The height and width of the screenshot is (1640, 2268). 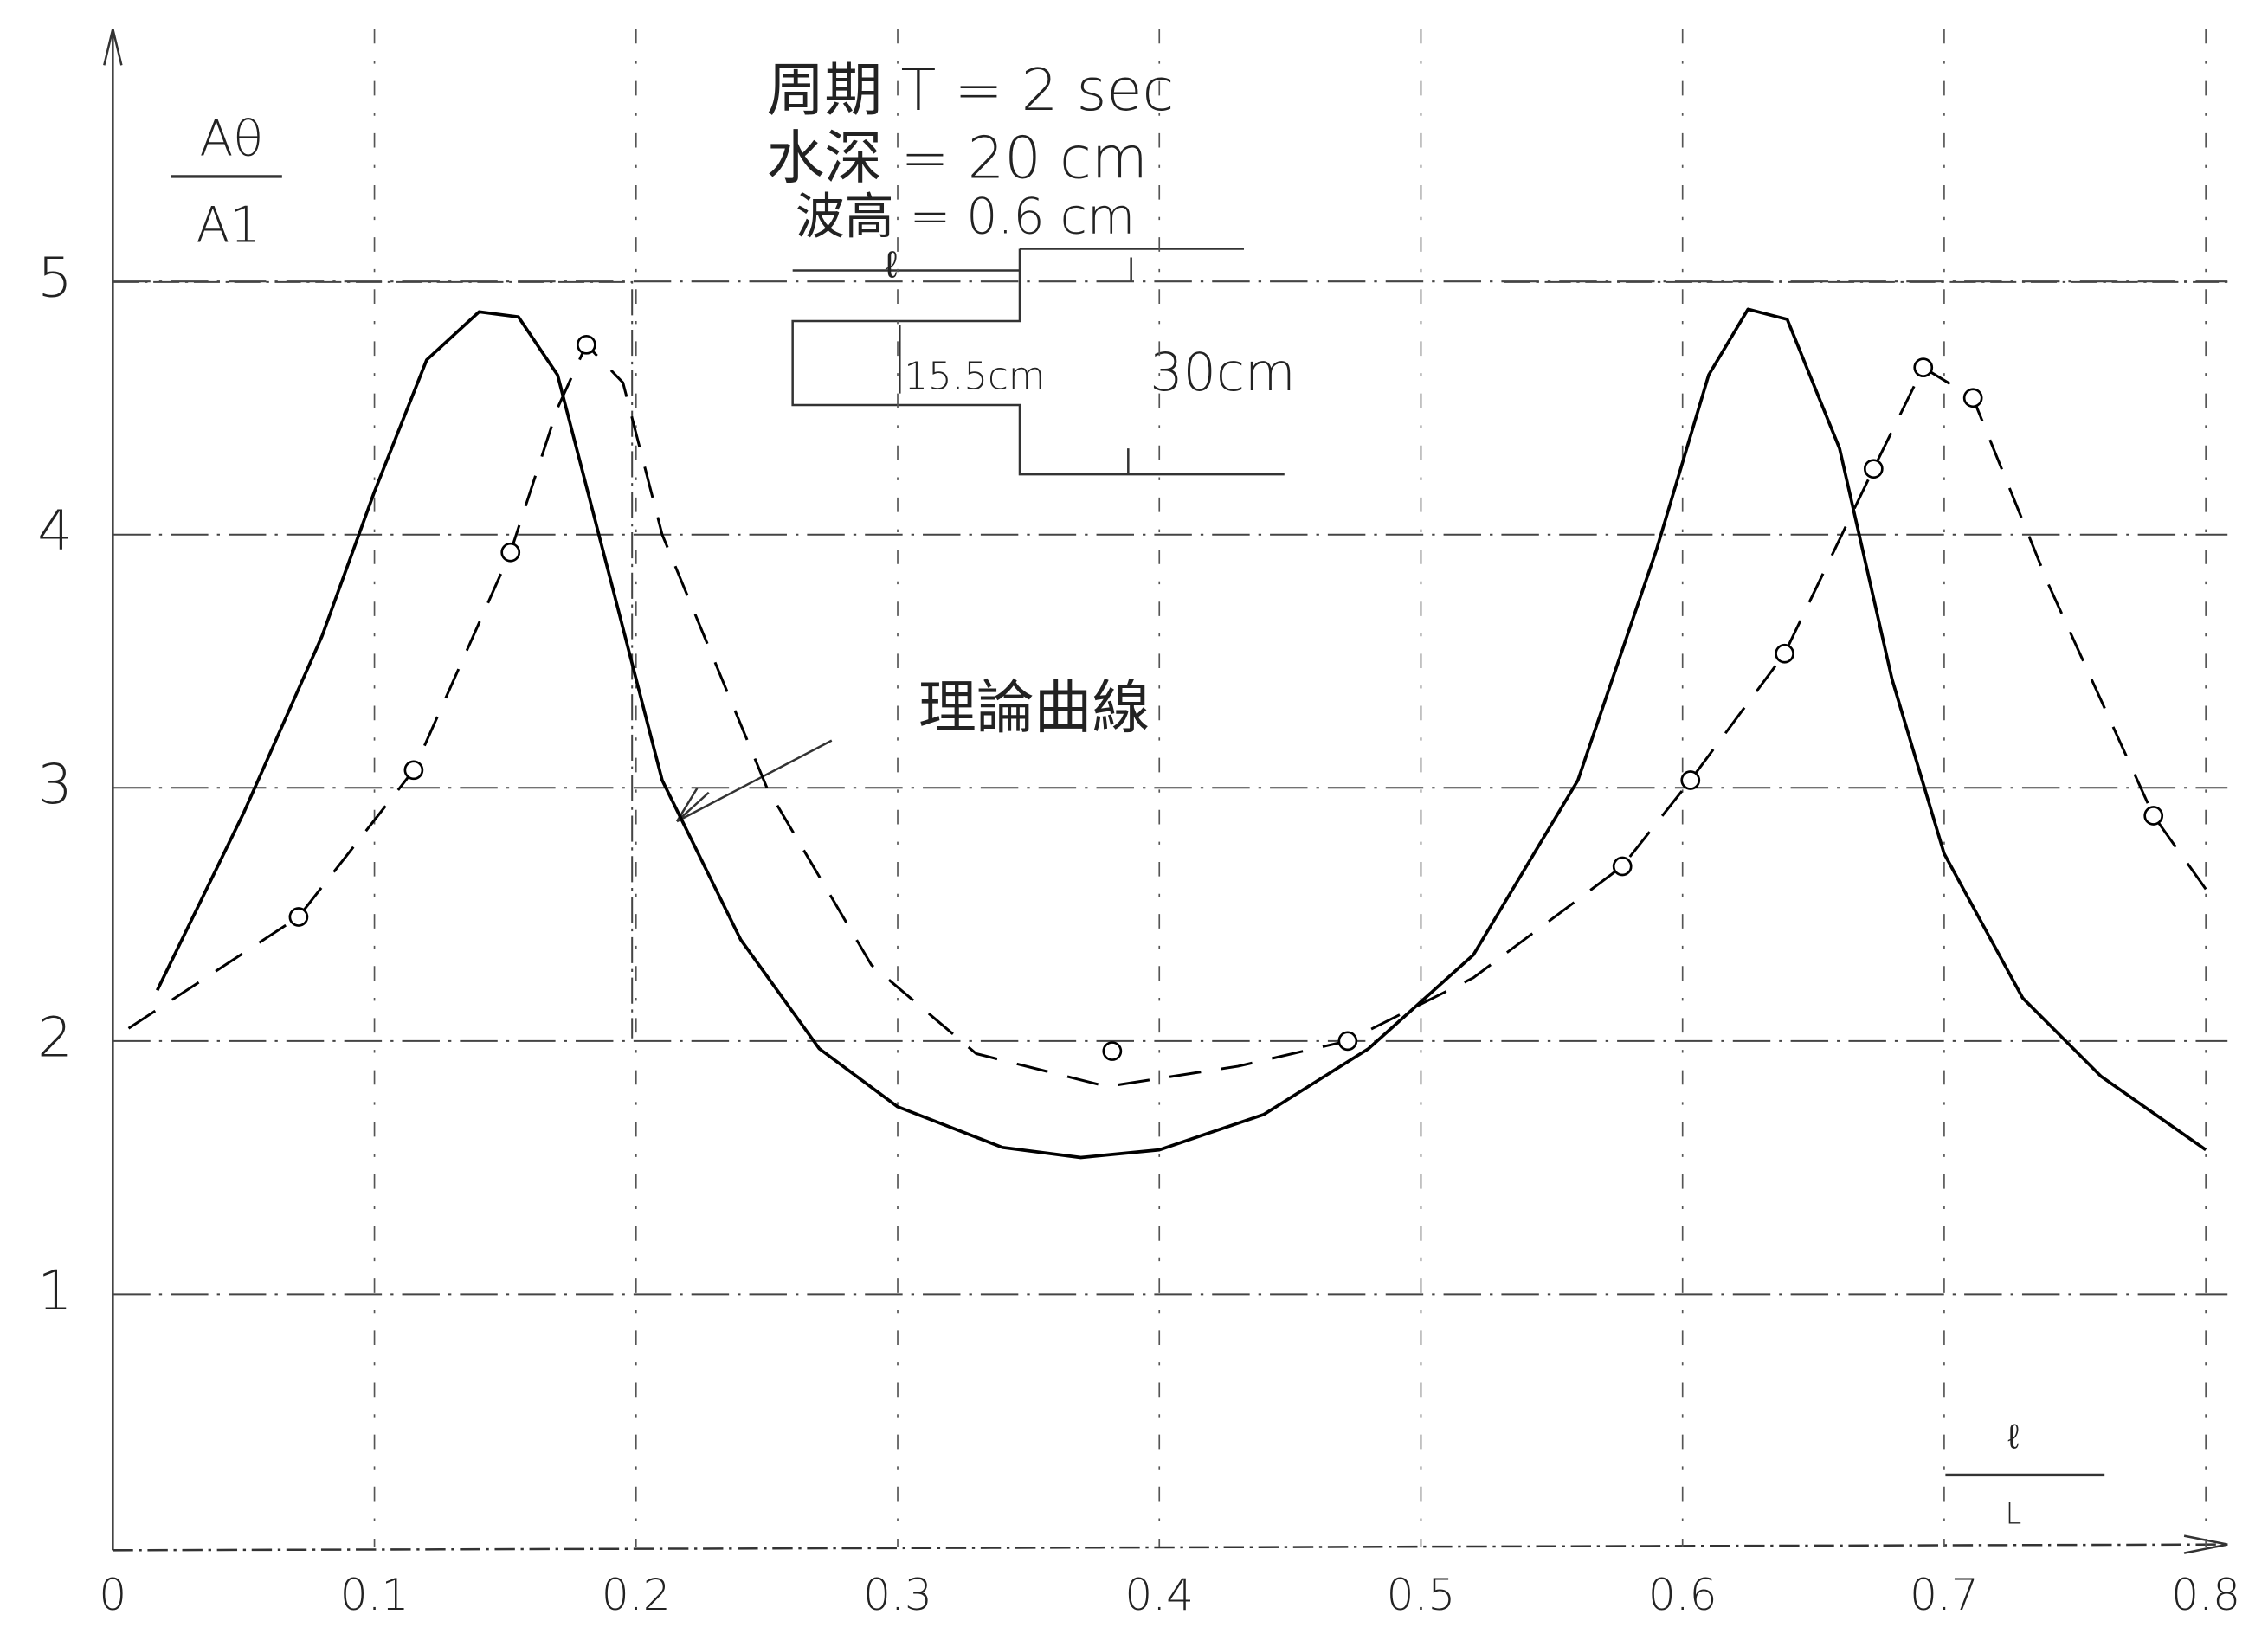 What do you see at coordinates (229, 225) in the screenshot?
I see `y-label-denominator: A1` at bounding box center [229, 225].